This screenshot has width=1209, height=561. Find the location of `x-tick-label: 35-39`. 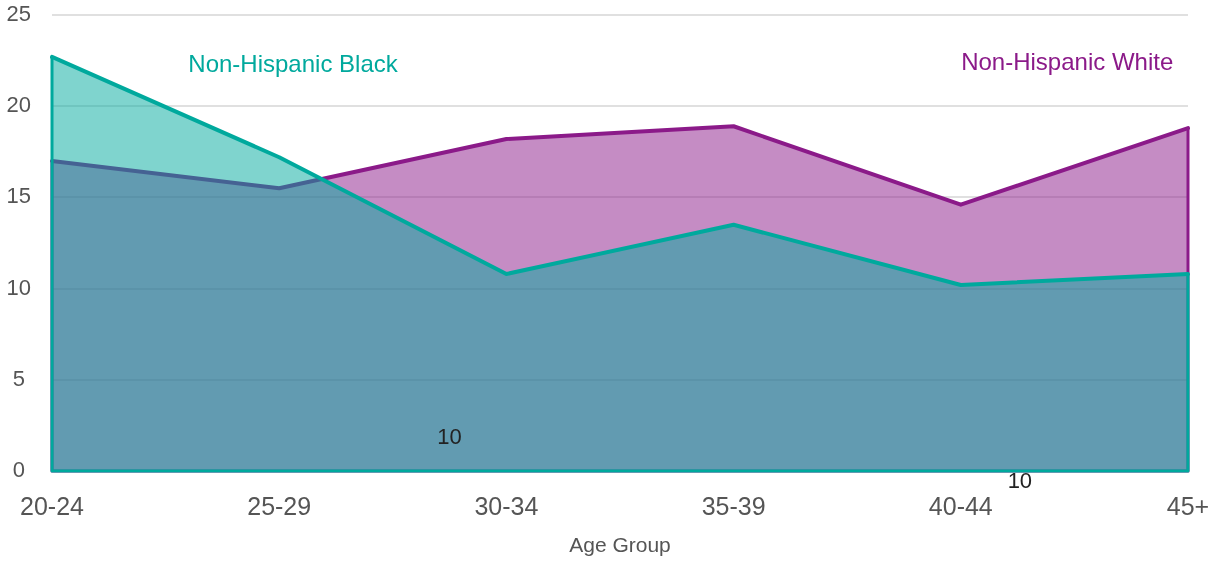

x-tick-label: 35-39 is located at coordinates (733, 505).